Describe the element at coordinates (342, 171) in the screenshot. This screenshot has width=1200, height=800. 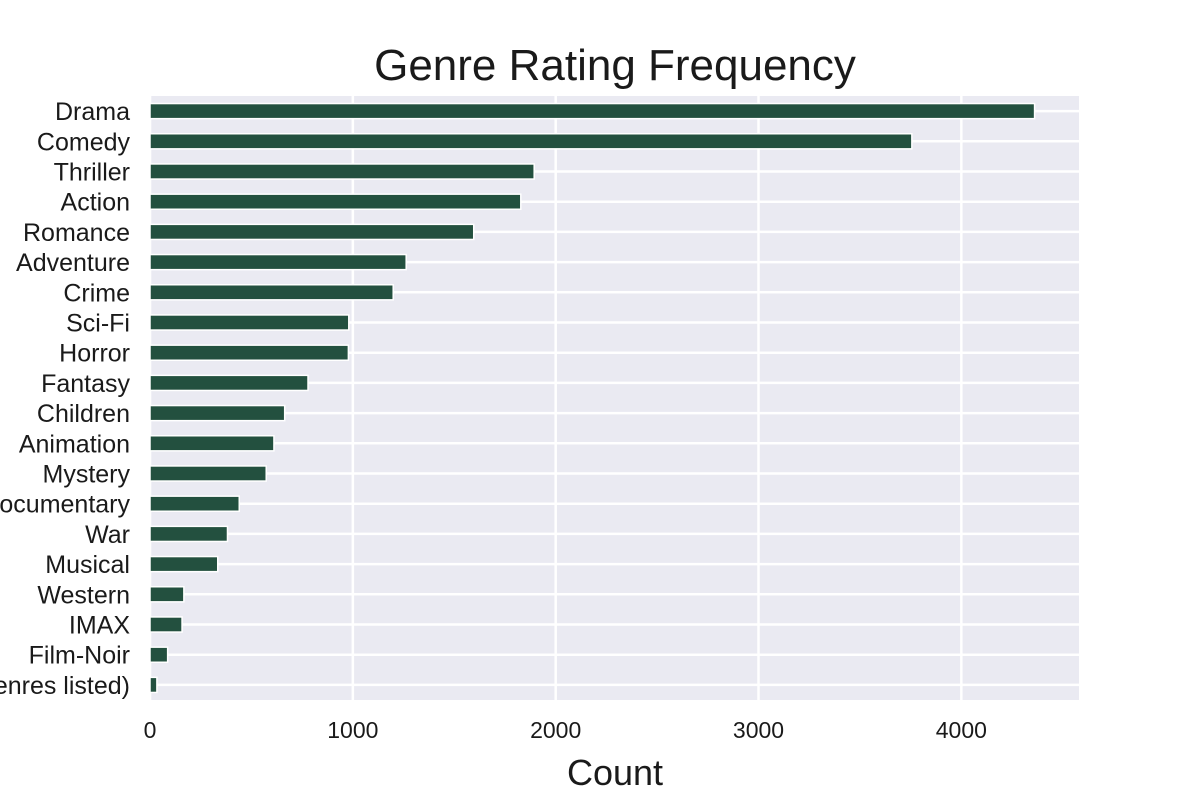
I see `bar-thriller` at that location.